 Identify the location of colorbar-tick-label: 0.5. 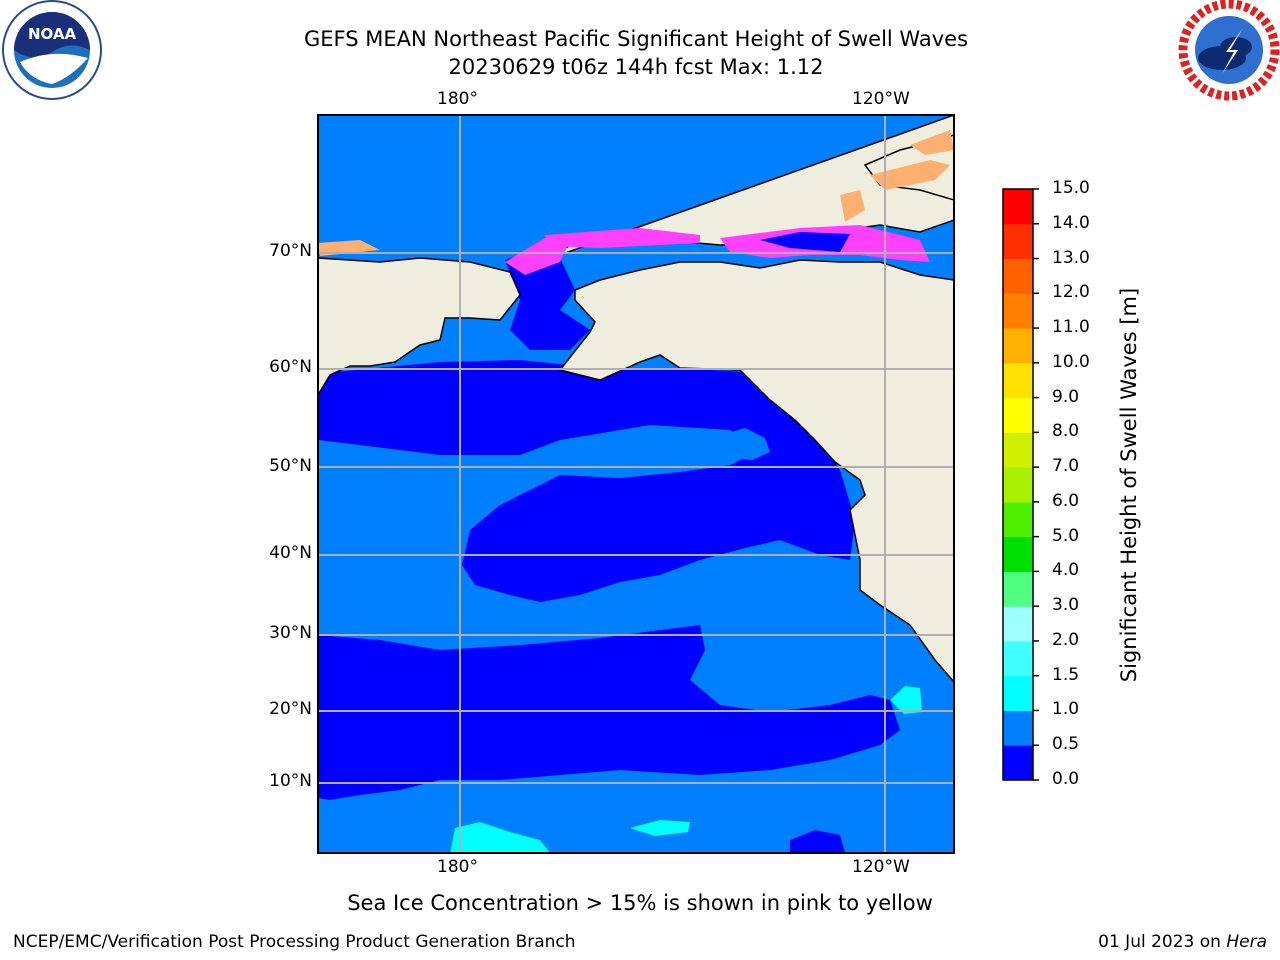
(1066, 744).